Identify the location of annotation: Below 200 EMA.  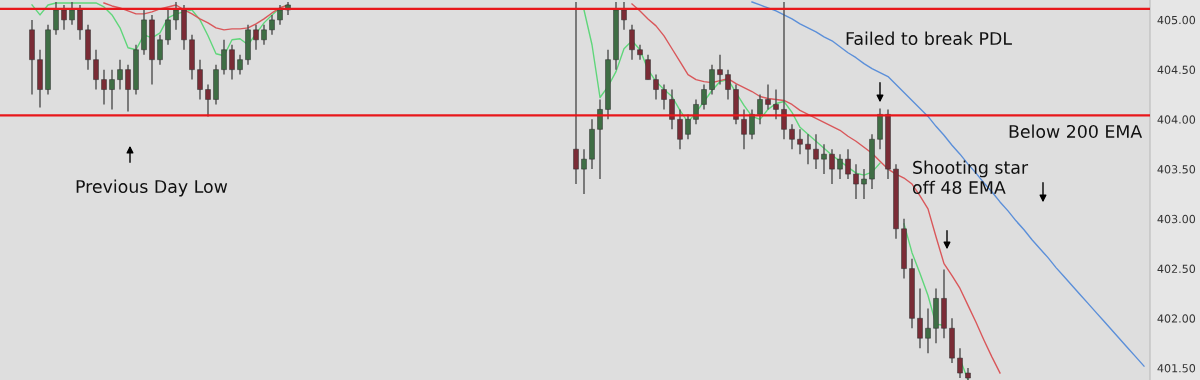
(1076, 131).